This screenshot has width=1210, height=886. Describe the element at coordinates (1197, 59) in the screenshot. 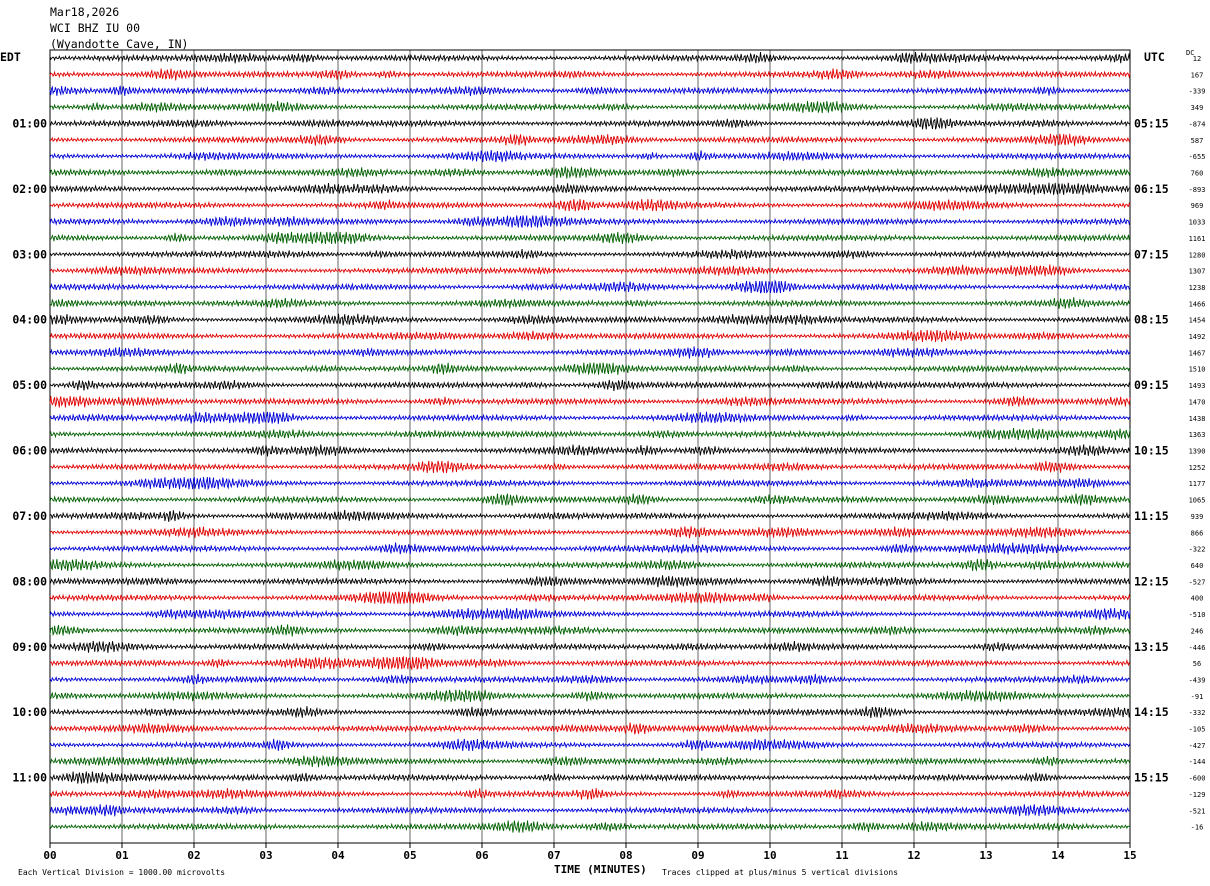

I see `dc-offset-label: 12` at that location.